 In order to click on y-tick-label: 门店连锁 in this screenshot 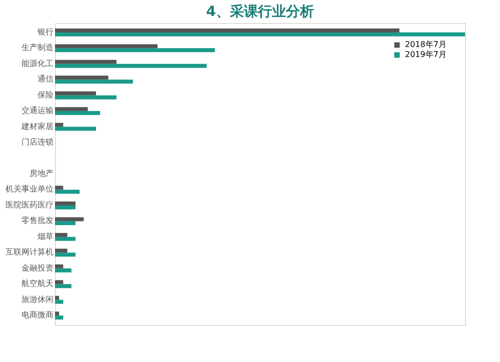, I will do `click(38, 142)`.